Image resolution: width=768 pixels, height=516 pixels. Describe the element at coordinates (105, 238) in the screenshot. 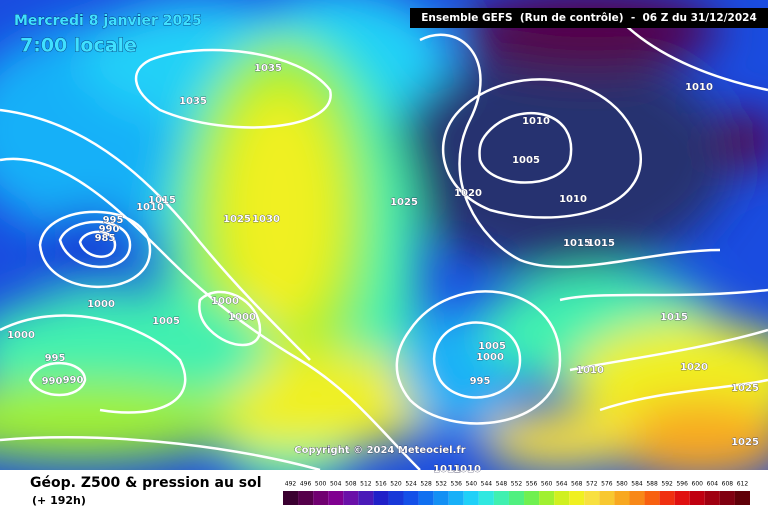

I see `isobar-label: 985` at that location.